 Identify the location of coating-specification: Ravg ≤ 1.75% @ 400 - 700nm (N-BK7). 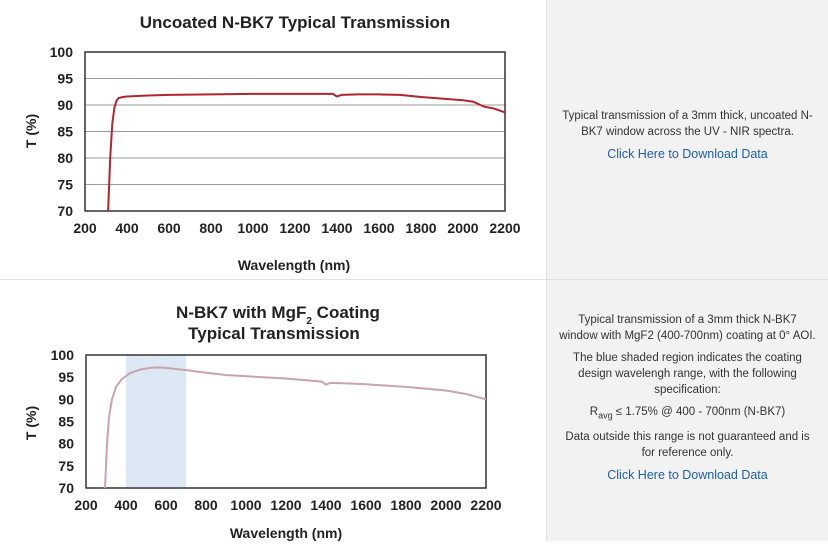
(687, 413).